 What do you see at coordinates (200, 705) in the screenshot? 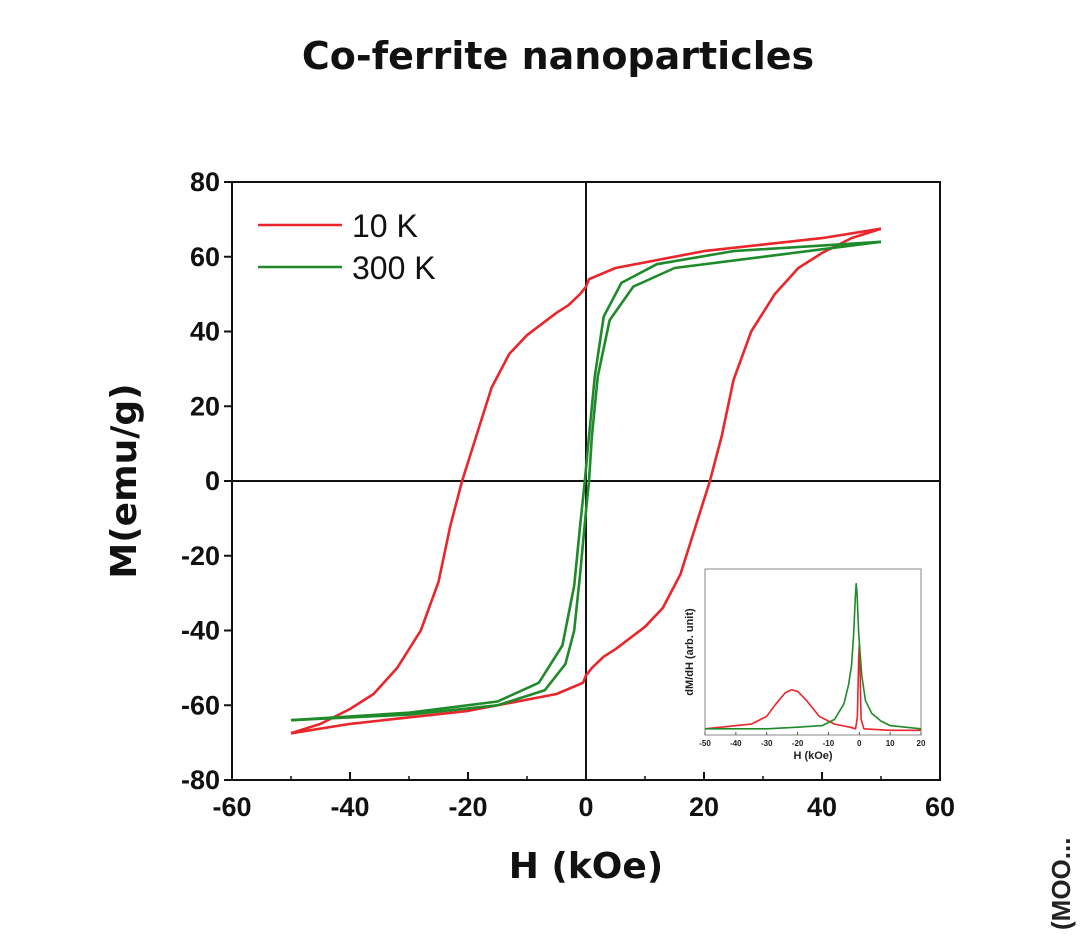
I see `y-tick-label-60: -60` at bounding box center [200, 705].